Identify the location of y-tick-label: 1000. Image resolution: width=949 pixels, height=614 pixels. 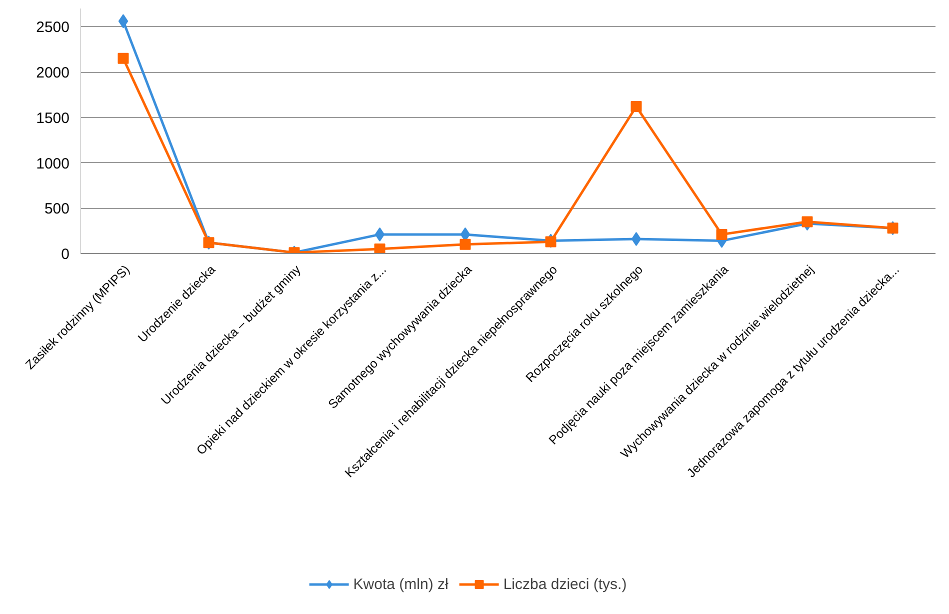
(53, 163).